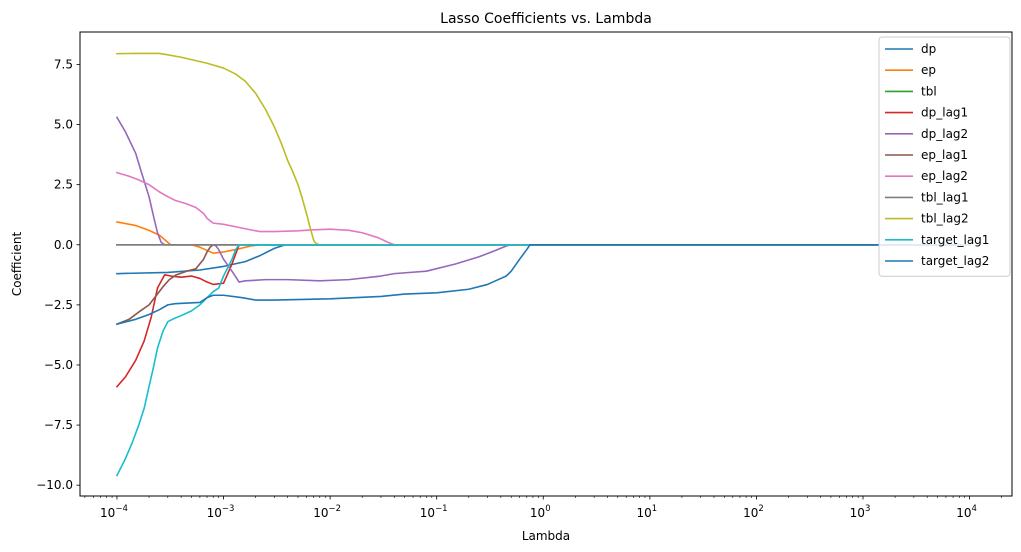  I want to click on legend-label: dp, so click(928, 49).